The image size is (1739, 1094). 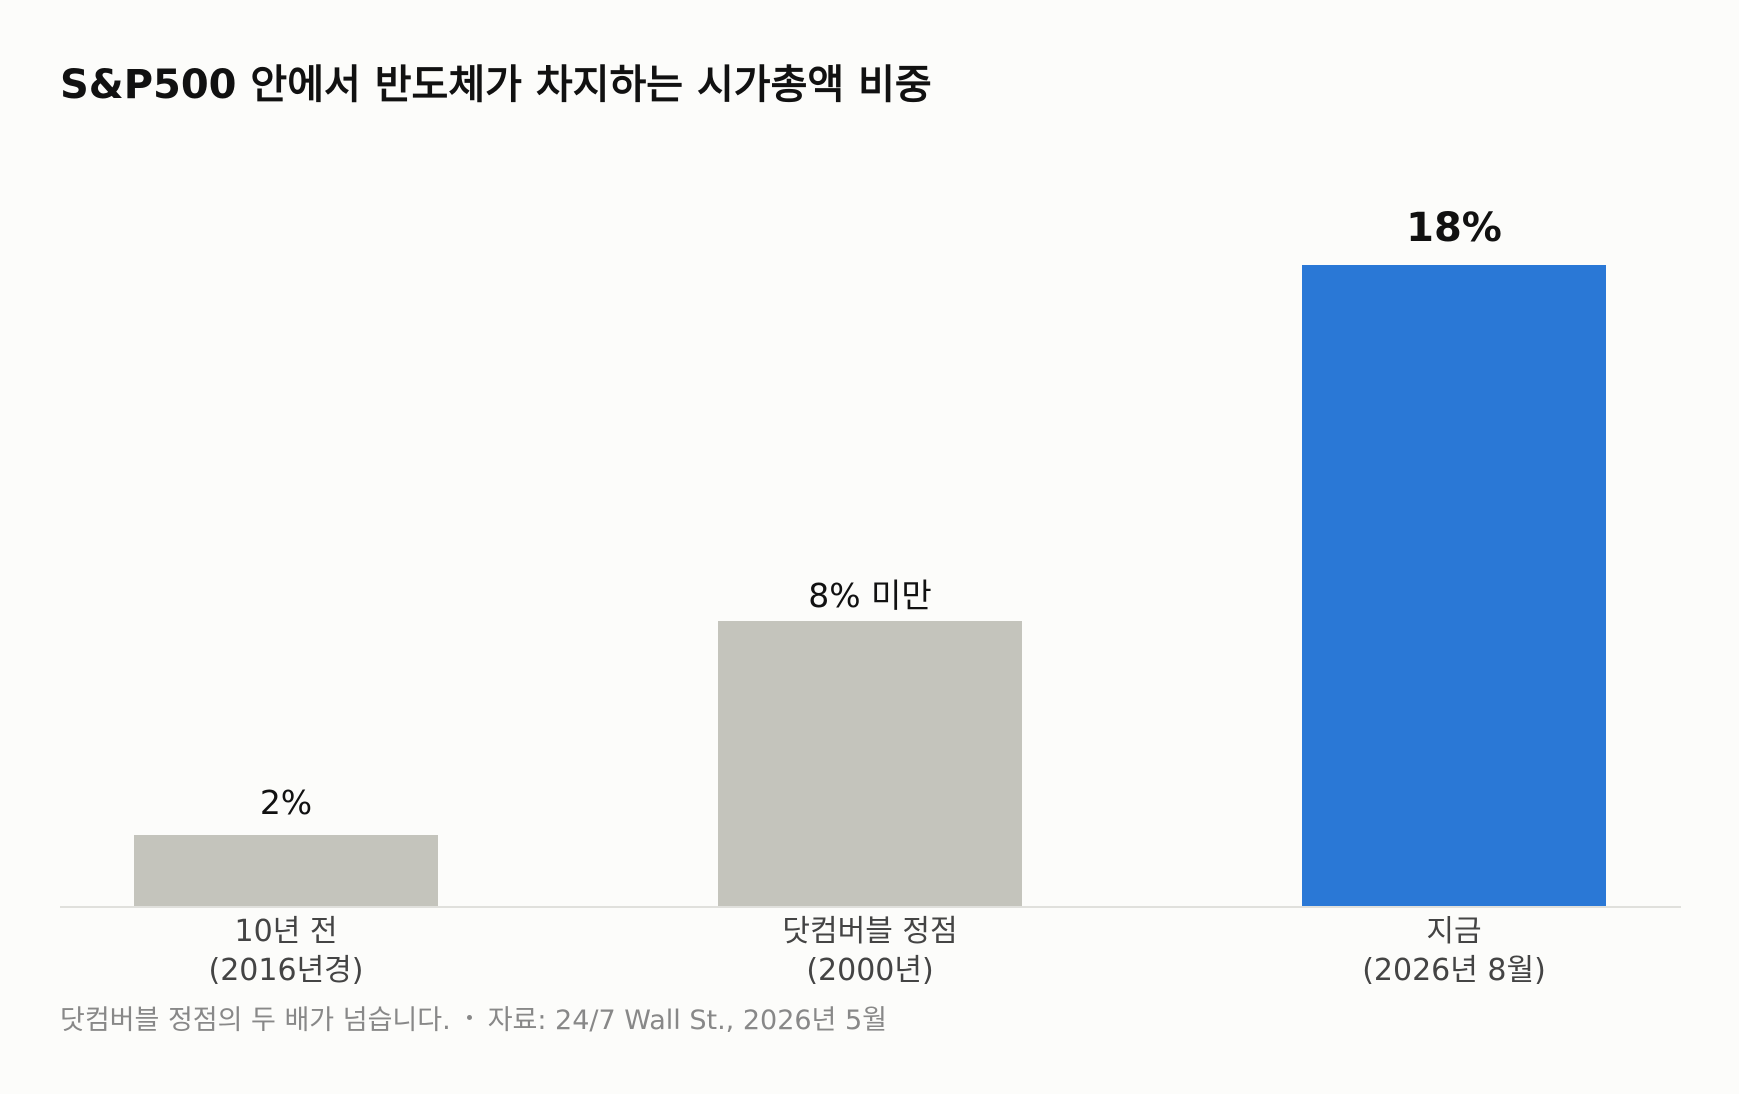 What do you see at coordinates (870, 907) in the screenshot?
I see `baseline` at bounding box center [870, 907].